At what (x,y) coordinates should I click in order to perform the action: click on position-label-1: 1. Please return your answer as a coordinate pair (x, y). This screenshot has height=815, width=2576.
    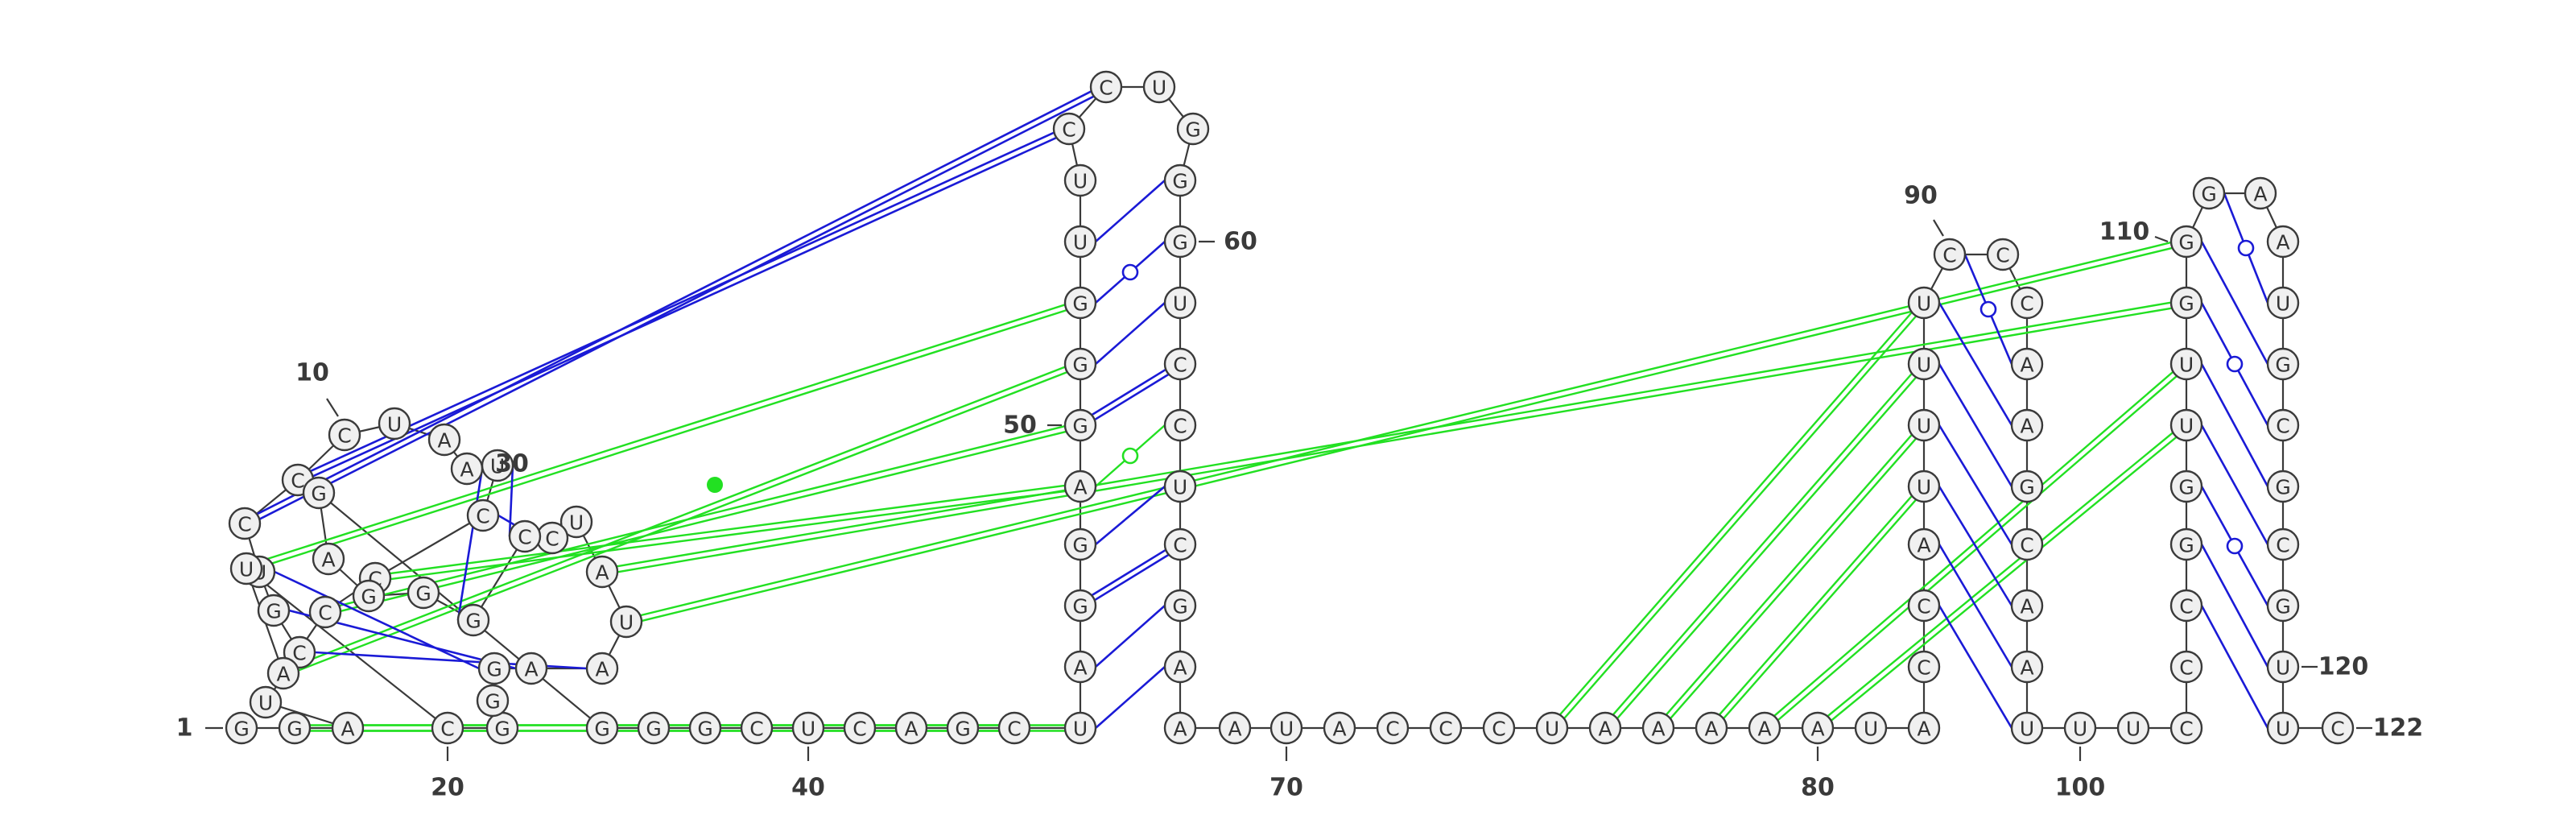
    Looking at the image, I should click on (199, 728).